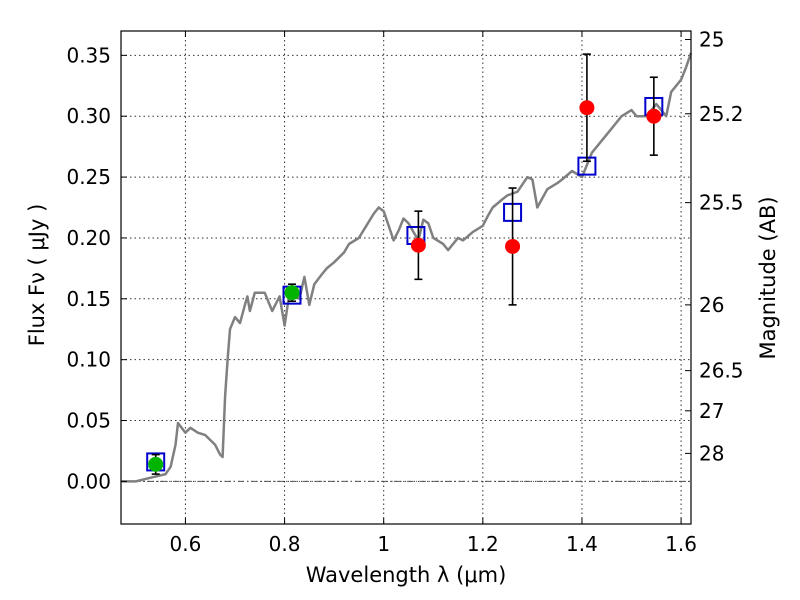 This screenshot has width=800, height=600. Describe the element at coordinates (711, 411) in the screenshot. I see `magnitude-tick-label: 27` at that location.